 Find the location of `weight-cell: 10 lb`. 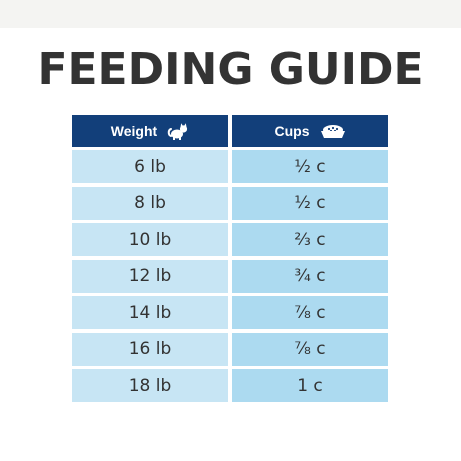

weight-cell: 10 lb is located at coordinates (150, 239).